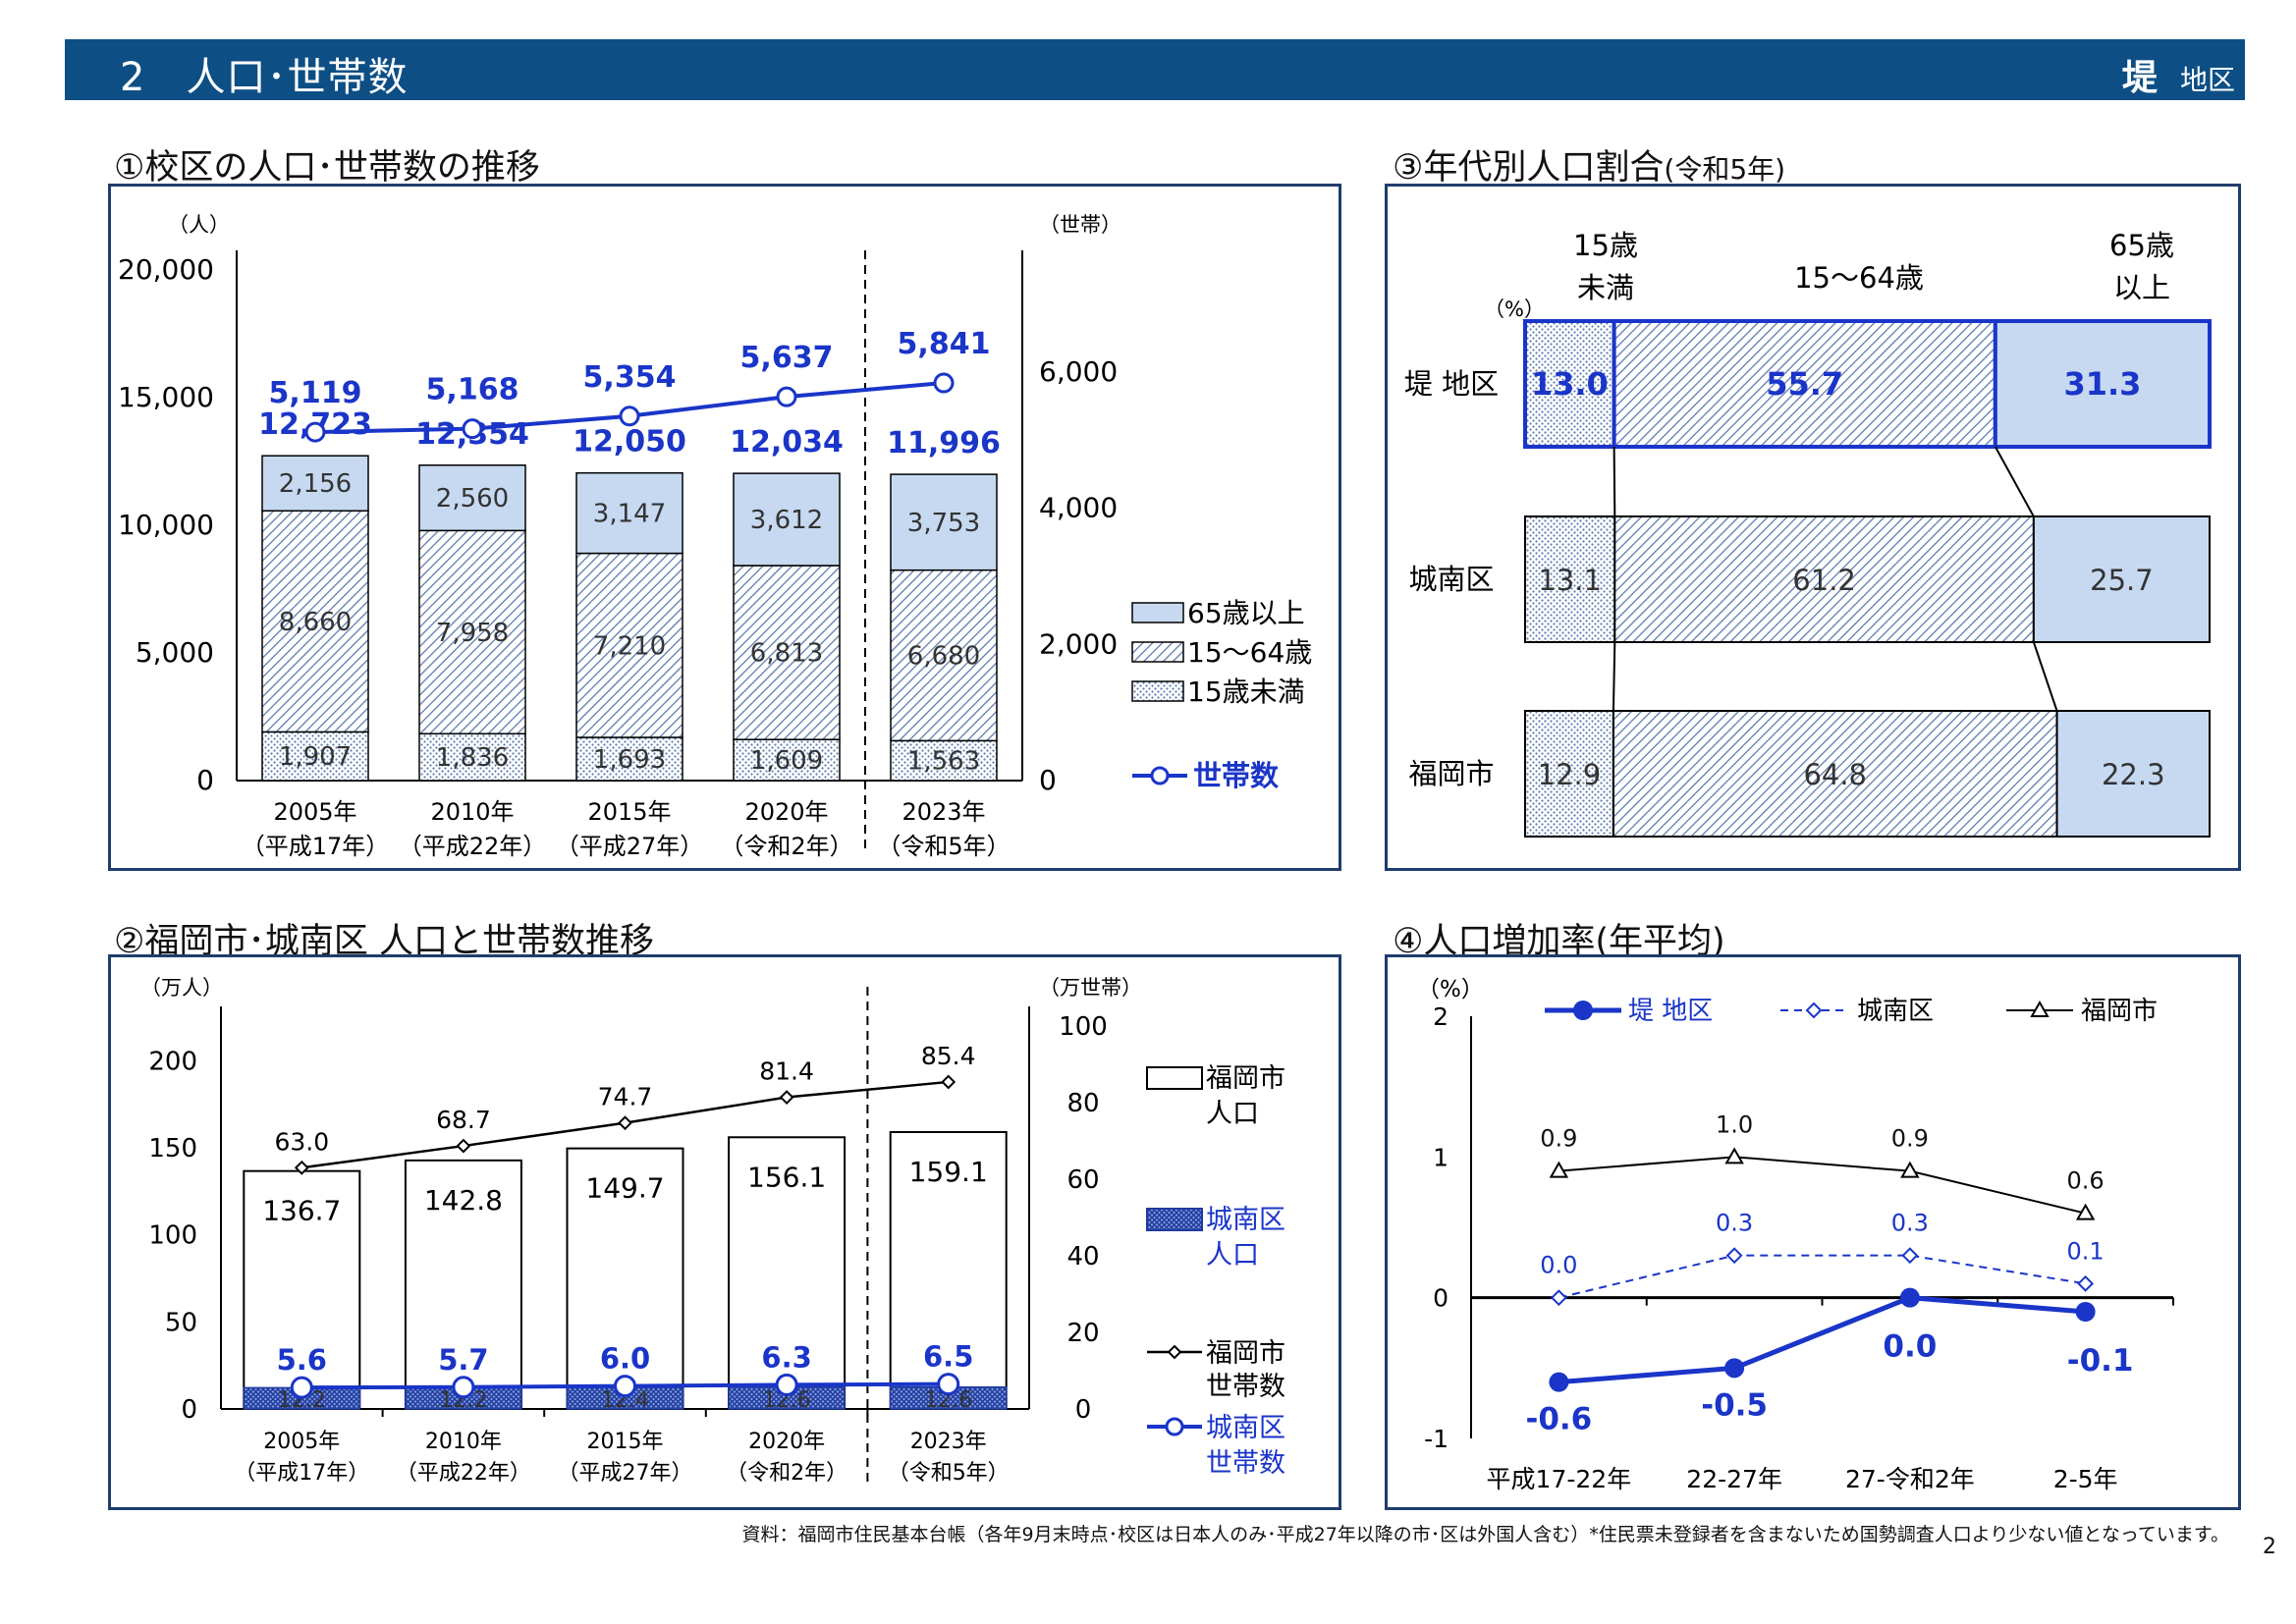 The image size is (2296, 1624). I want to click on legend-fukuoka-pop-swatch, so click(1174, 1078).